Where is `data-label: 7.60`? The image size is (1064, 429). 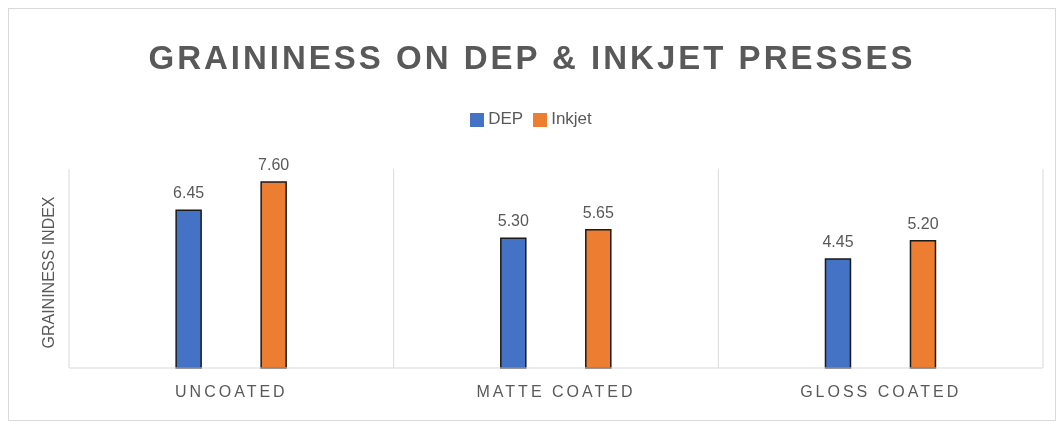
data-label: 7.60 is located at coordinates (274, 165).